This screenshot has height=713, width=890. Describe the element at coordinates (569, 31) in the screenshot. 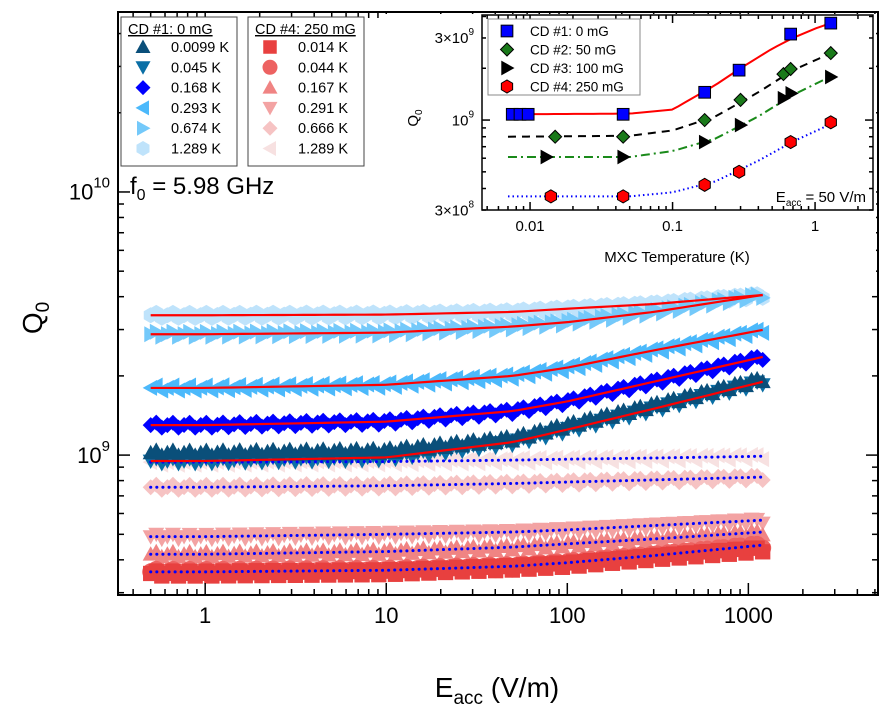

I see `inset-legend-label: CD #1: 0 mG` at that location.